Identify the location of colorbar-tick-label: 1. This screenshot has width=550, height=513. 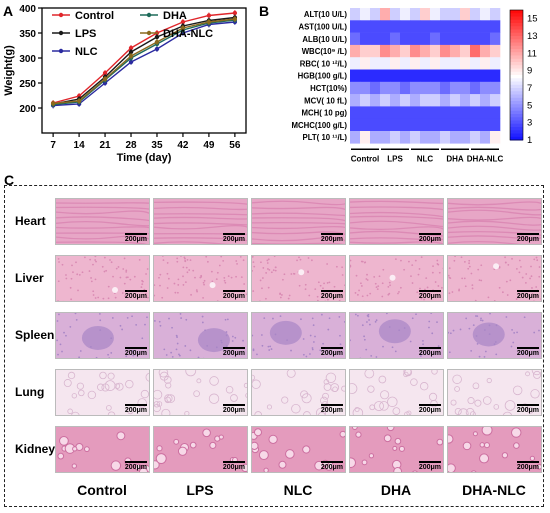
(529, 140).